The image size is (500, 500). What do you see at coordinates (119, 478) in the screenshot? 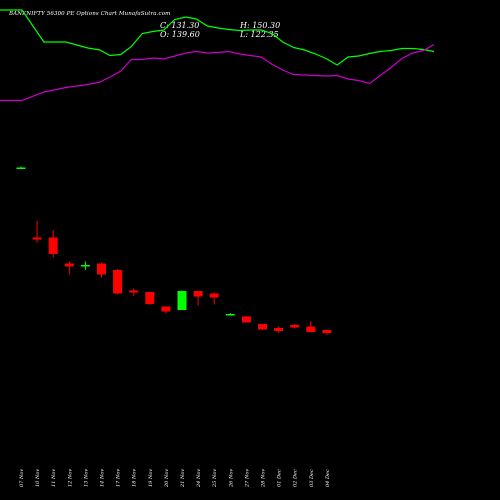
I see `x-tick-label: 17 Nov` at bounding box center [119, 478].